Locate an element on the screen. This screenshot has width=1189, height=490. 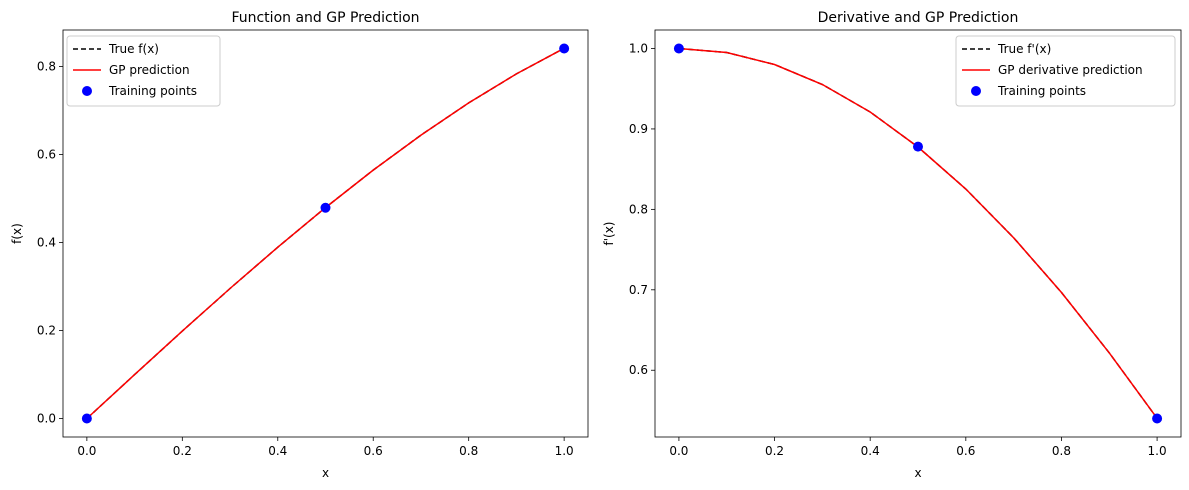
chart-title: Derivative and GP Prediction is located at coordinates (918, 18).